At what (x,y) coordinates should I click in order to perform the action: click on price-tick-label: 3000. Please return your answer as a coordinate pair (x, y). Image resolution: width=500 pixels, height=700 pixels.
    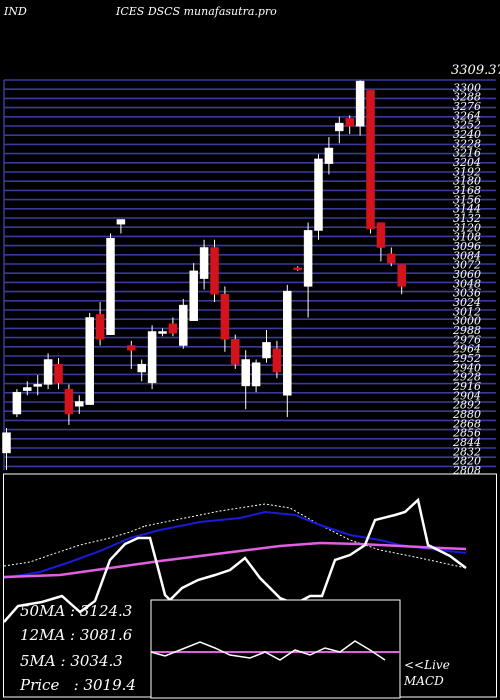
    Looking at the image, I should click on (467, 321).